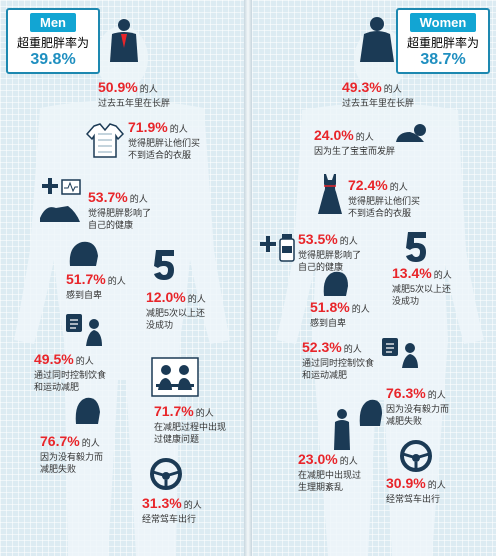 The image size is (496, 556). I want to click on women-stat-6: 52.3% 的人 通过同时控制饮食 和运动减肥, so click(338, 359).